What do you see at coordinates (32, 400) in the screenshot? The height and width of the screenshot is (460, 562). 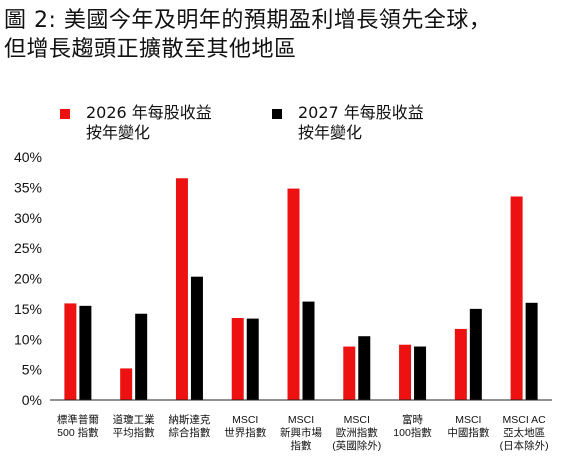 I see `y-tick-label: 0%` at bounding box center [32, 400].